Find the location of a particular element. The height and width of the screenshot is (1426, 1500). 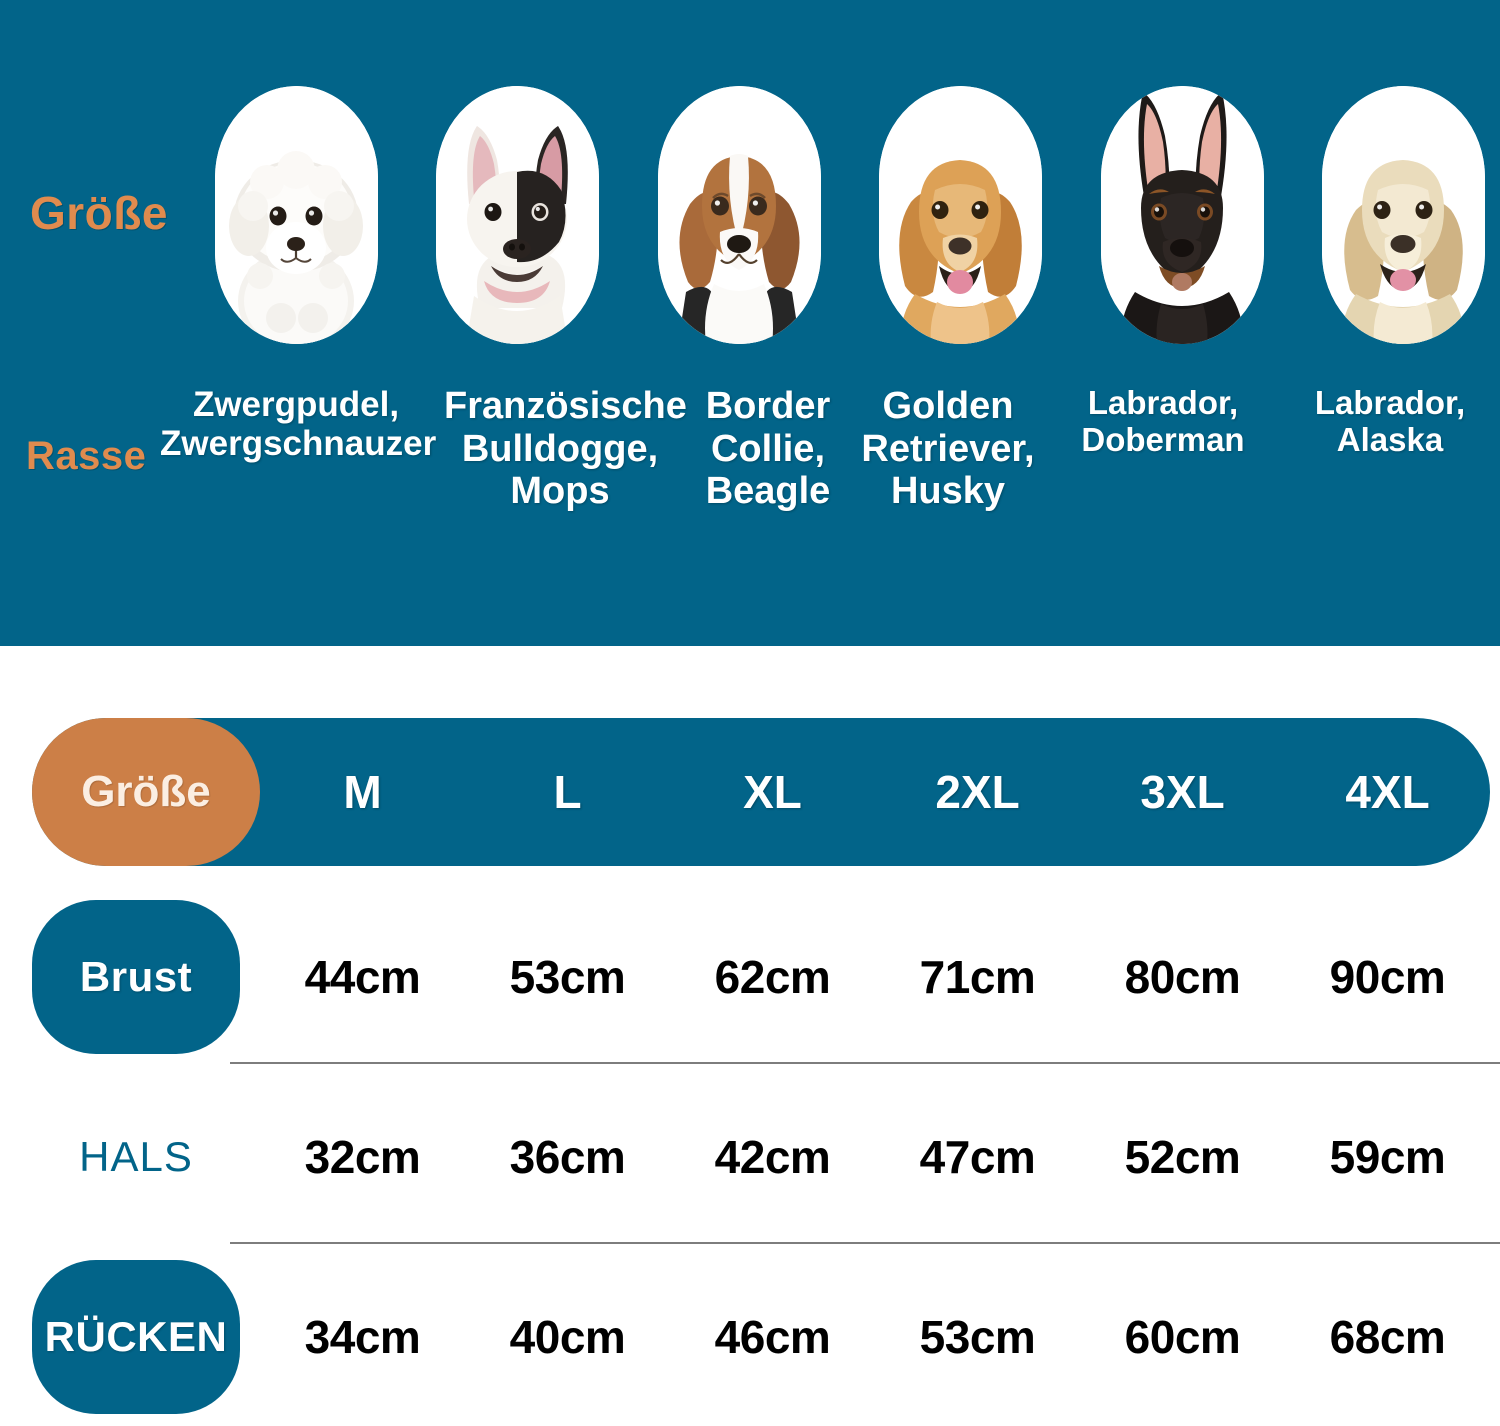

value-brust-4xl: 90cm is located at coordinates (1387, 977).